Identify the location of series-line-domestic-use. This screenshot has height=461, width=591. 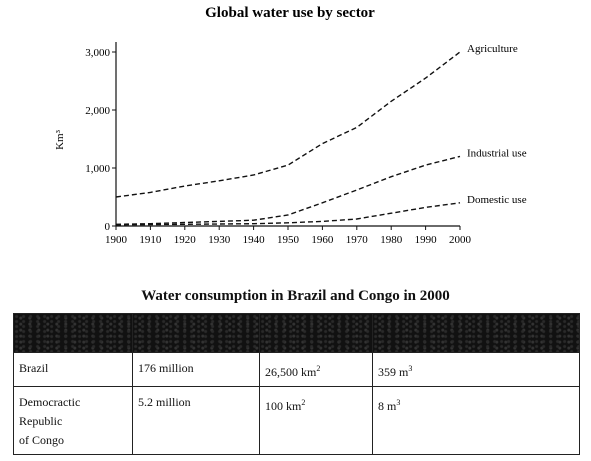
(288, 214).